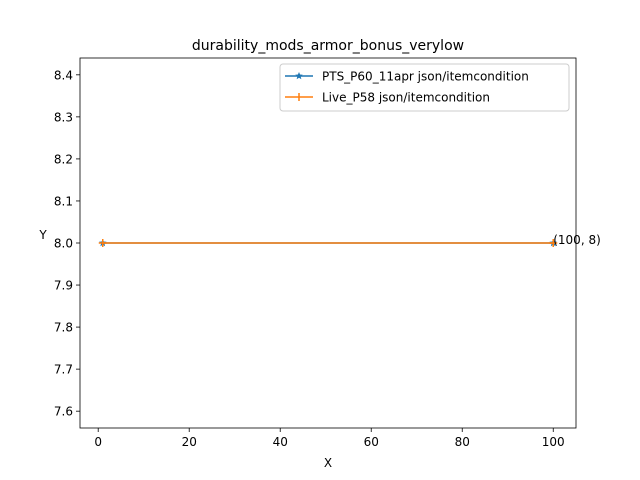  I want to click on legend-entry-live: Live_P58 json/itemcondition, so click(387, 98).